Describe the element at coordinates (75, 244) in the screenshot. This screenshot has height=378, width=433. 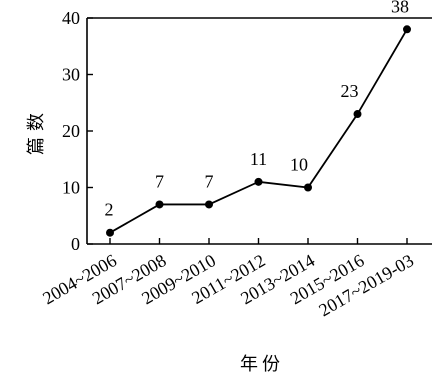
I see `y-tick-label: 0` at that location.